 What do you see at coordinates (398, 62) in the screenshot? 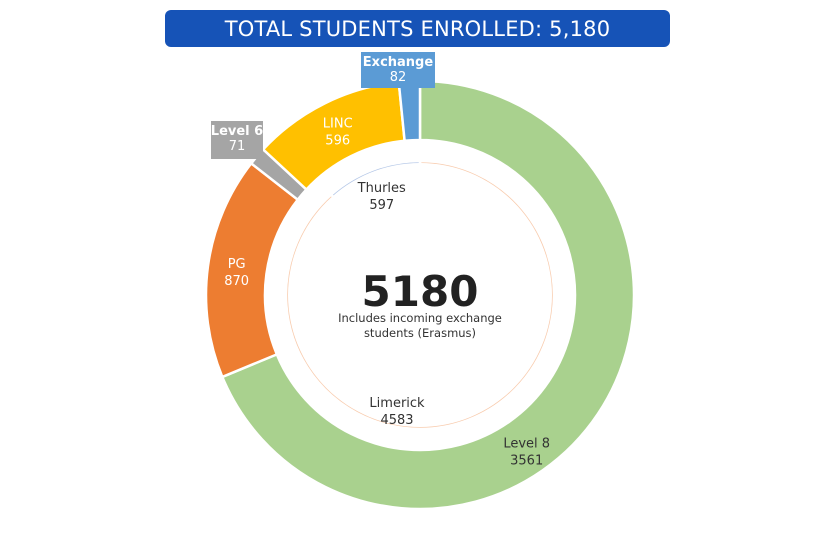
I see `callout-label-exchange: Exchange` at bounding box center [398, 62].